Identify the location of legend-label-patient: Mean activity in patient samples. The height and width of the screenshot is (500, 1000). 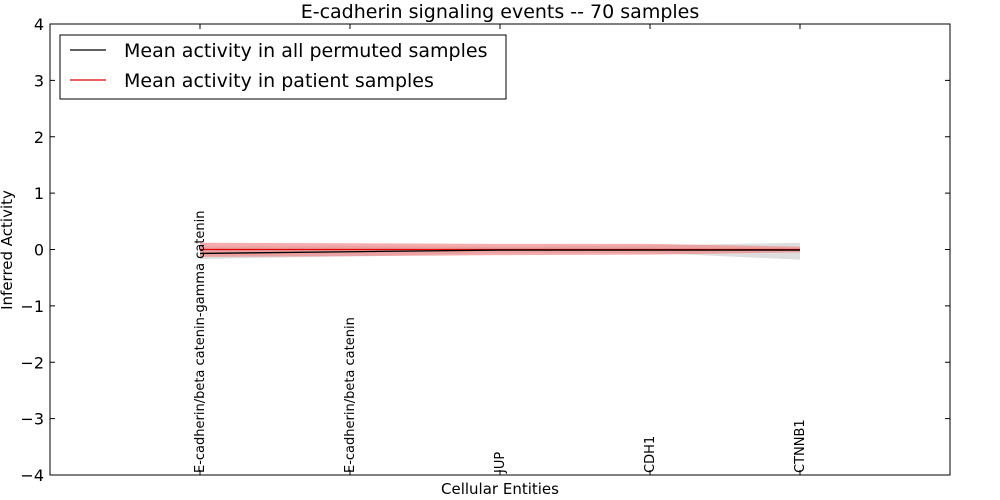
(279, 81).